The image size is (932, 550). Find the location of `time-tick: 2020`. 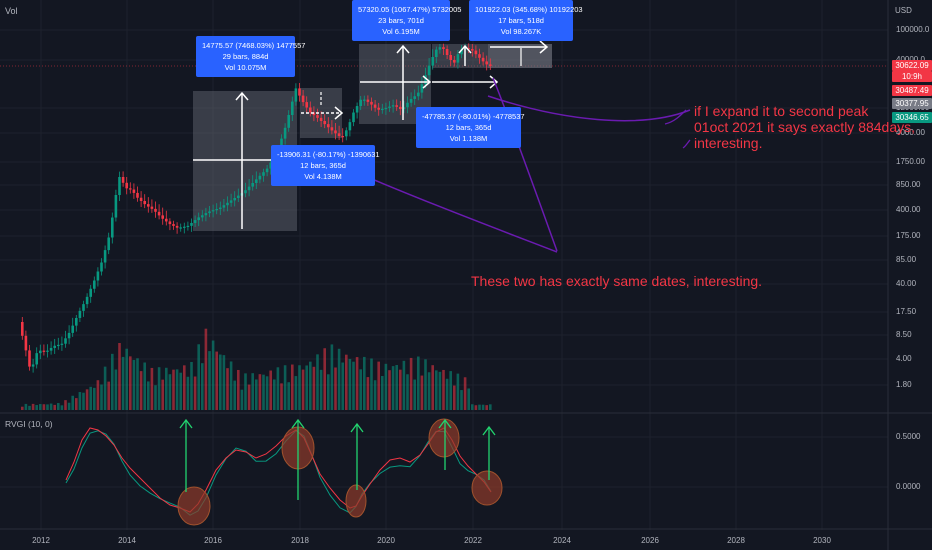

time-tick: 2020 is located at coordinates (386, 540).